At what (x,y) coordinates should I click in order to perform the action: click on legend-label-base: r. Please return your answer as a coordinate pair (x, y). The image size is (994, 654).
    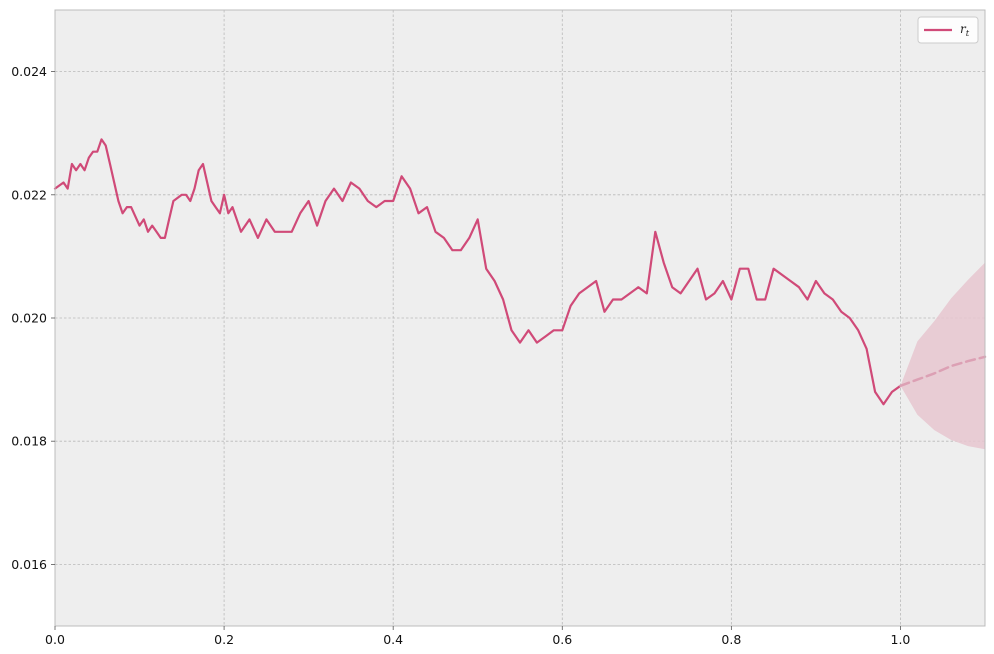
    Looking at the image, I should click on (963, 29).